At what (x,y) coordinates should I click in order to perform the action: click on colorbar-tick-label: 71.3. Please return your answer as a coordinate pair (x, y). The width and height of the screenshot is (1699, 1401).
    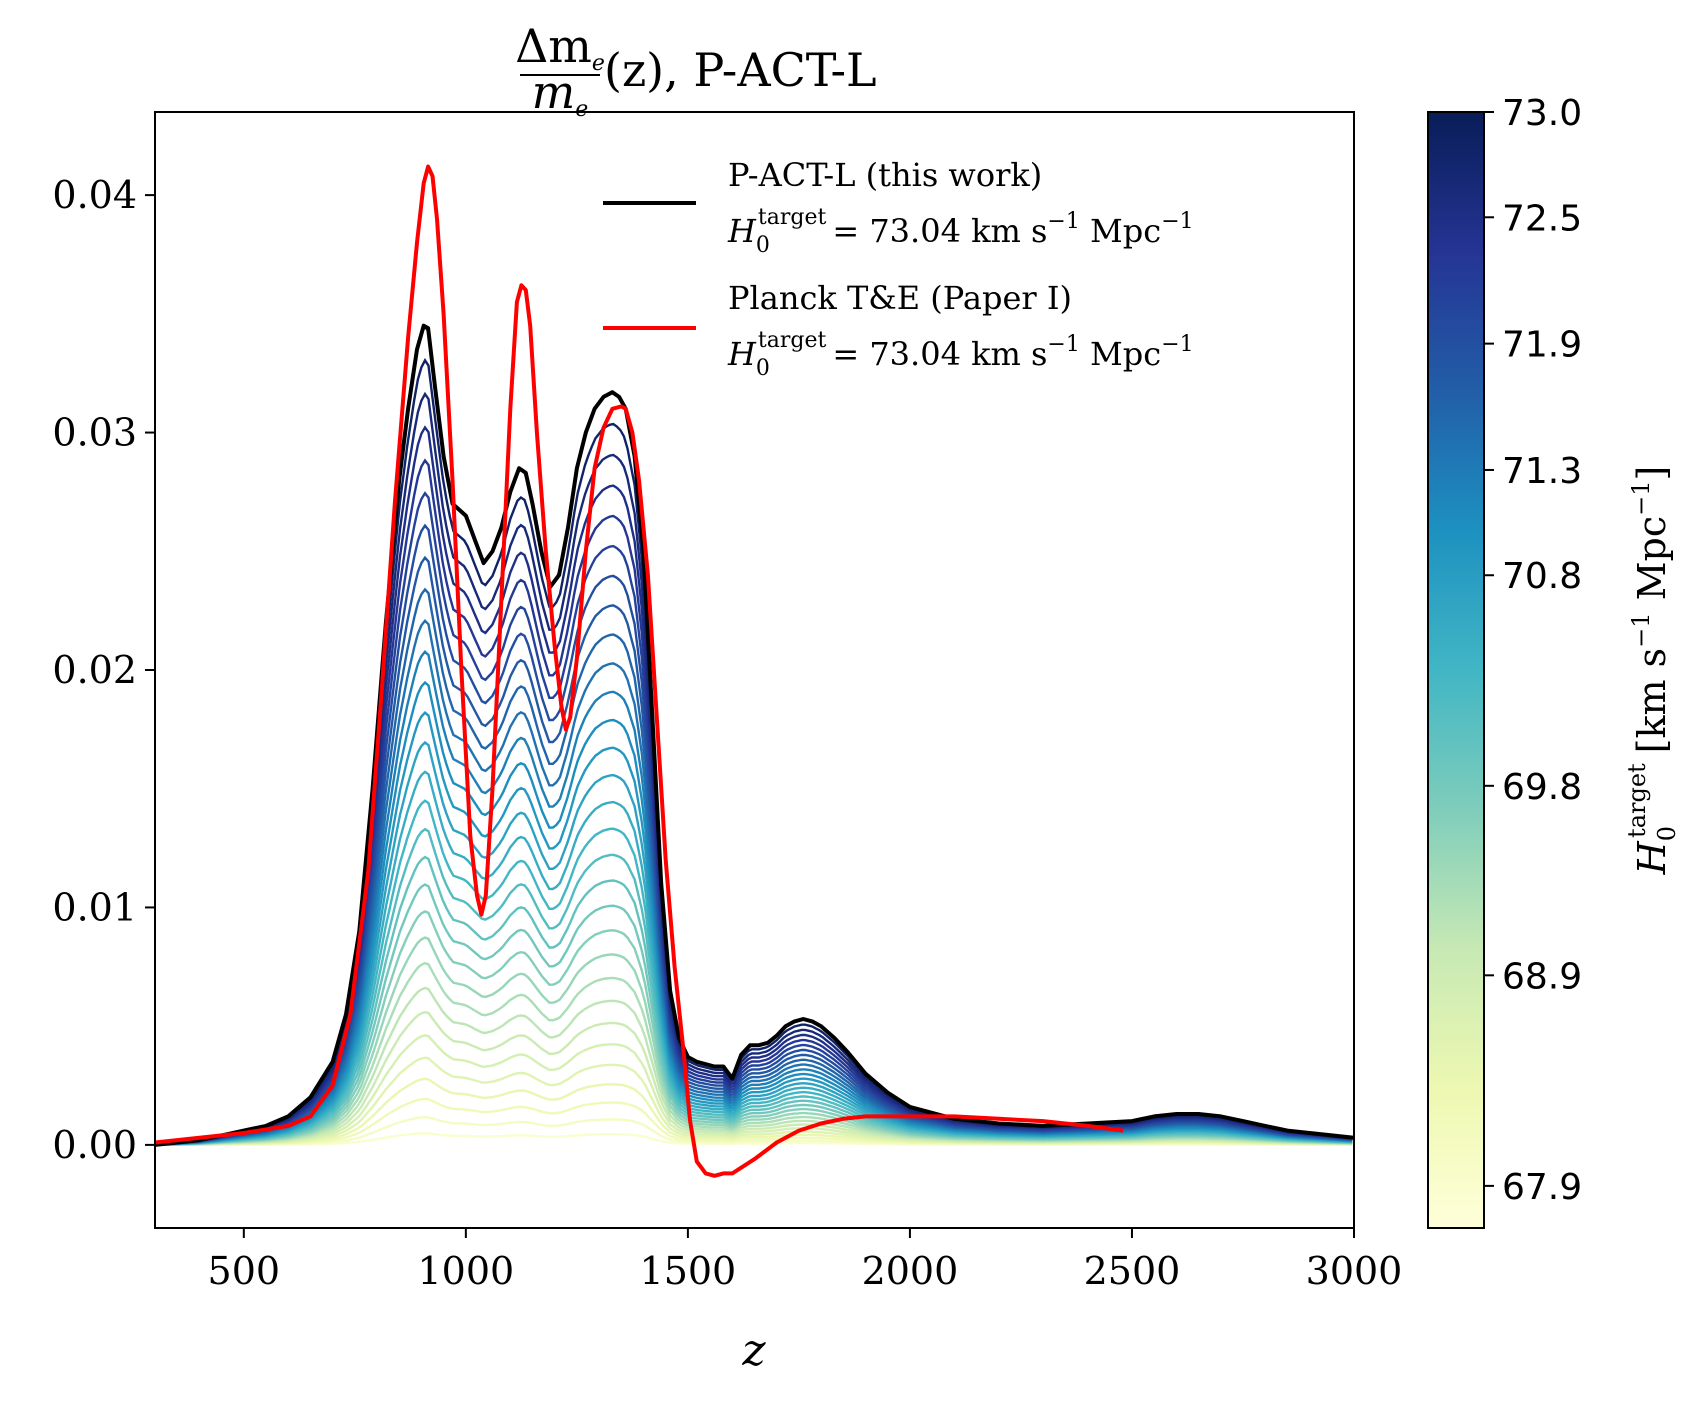
    Looking at the image, I should click on (1542, 471).